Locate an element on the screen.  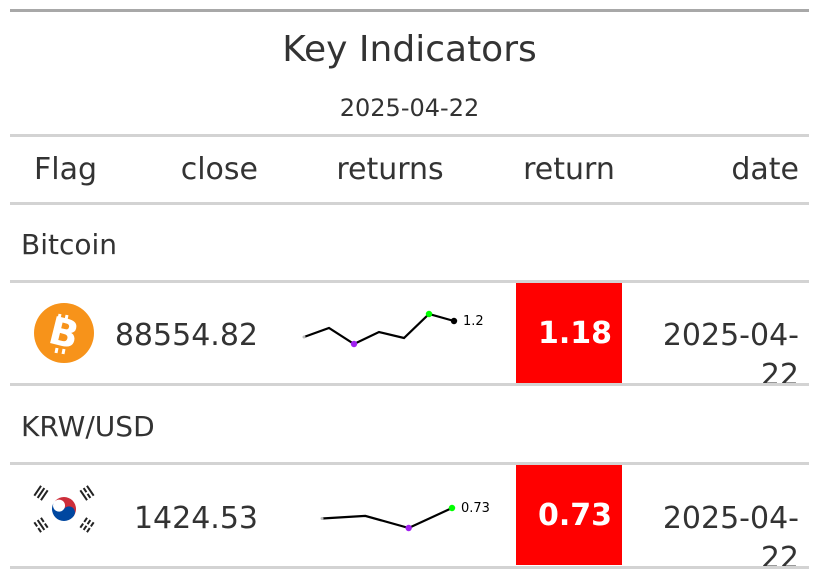
sparkline-last-label: 1.2 is located at coordinates (473, 321).